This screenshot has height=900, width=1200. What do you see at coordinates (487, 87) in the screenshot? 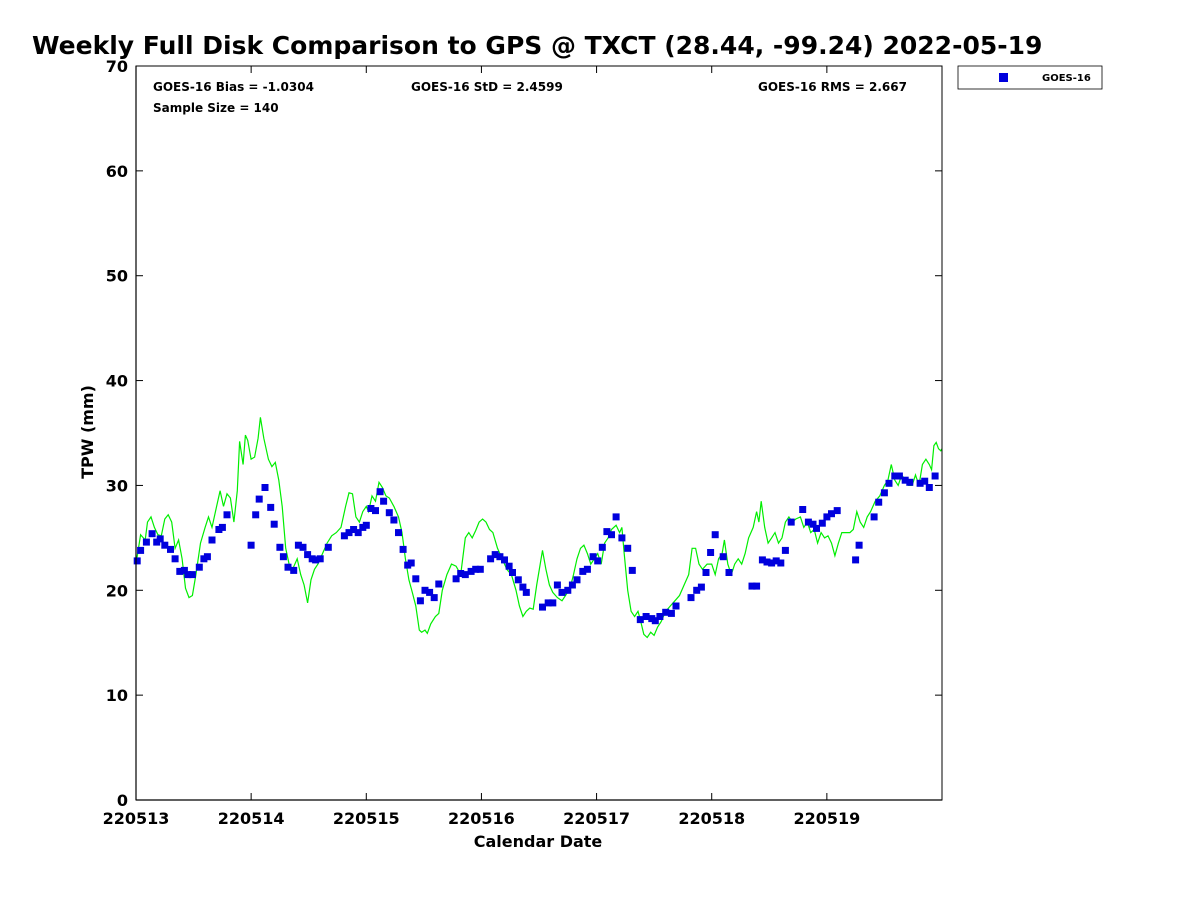
I see `stat-std: GOES-16 StD = 2.4599` at bounding box center [487, 87].